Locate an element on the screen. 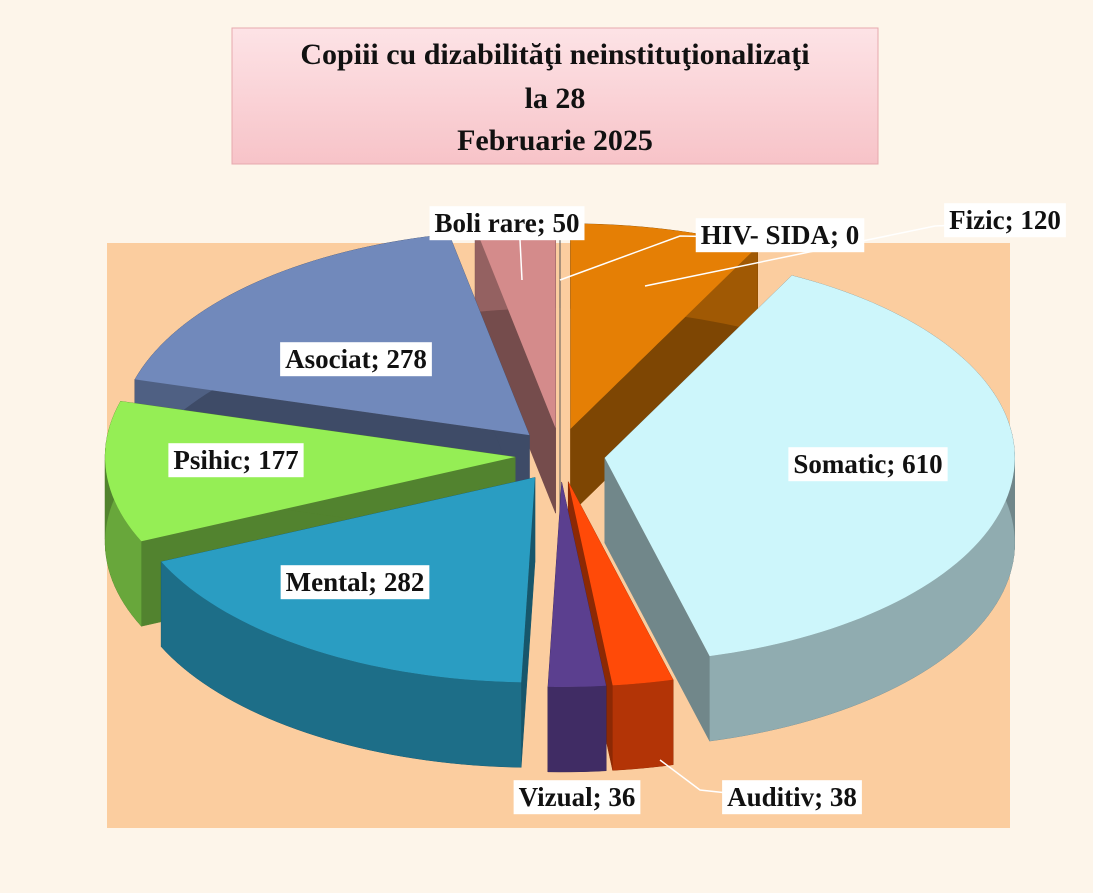  data-label: Asociat; 278 is located at coordinates (356, 359).